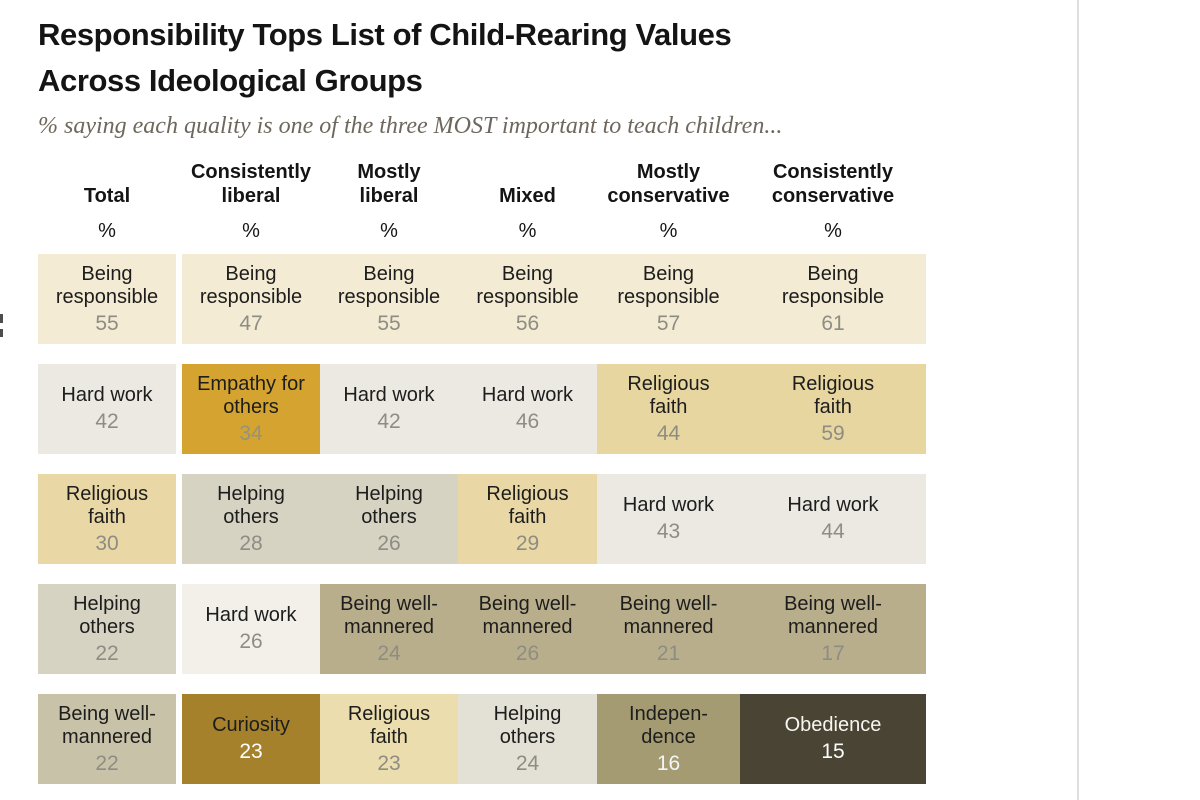 This screenshot has width=1200, height=800. What do you see at coordinates (107, 202) in the screenshot?
I see `column-header-total: Total %` at bounding box center [107, 202].